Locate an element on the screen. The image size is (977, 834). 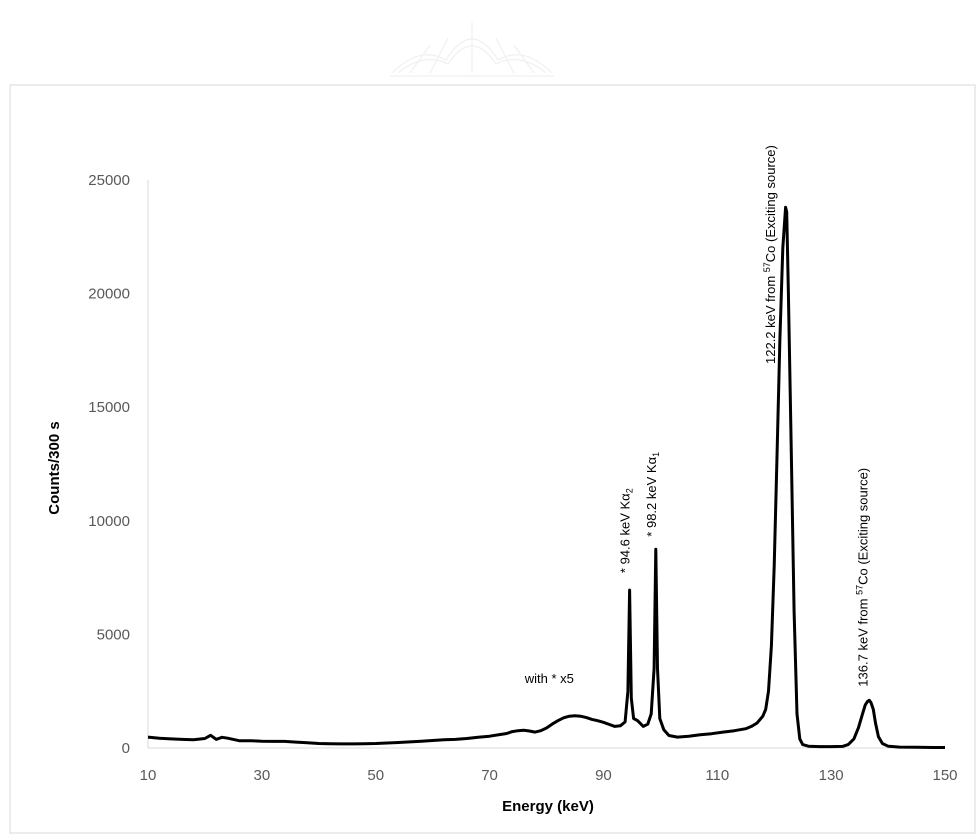
annotation-part: 1 is located at coordinates (656, 454).